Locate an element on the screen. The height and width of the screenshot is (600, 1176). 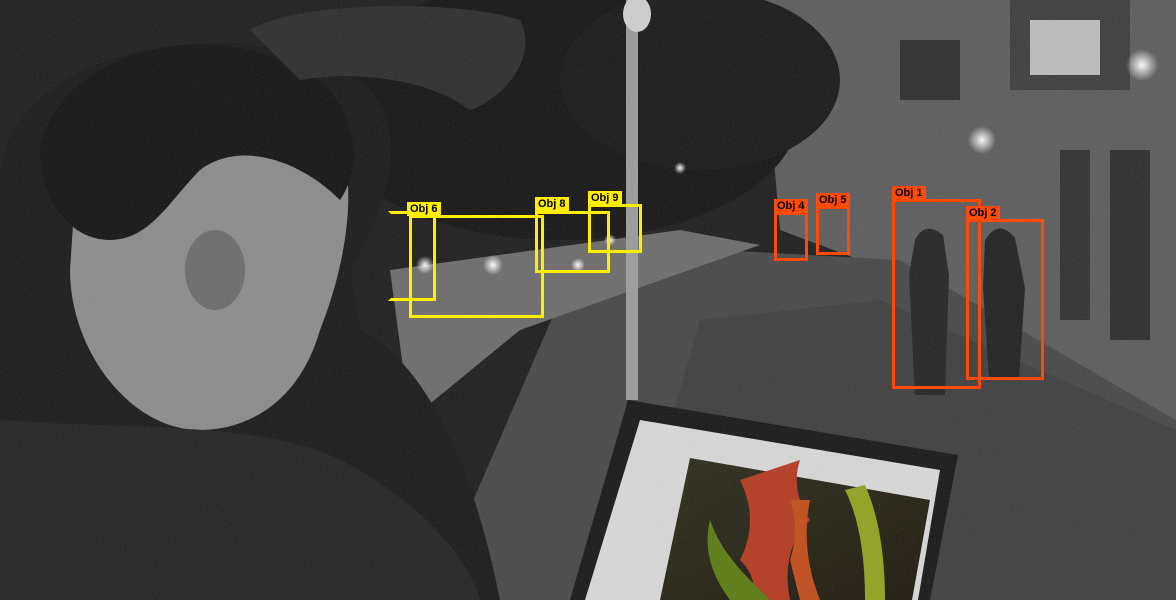
detection-label-obj-5: Obj 5 is located at coordinates (833, 200).